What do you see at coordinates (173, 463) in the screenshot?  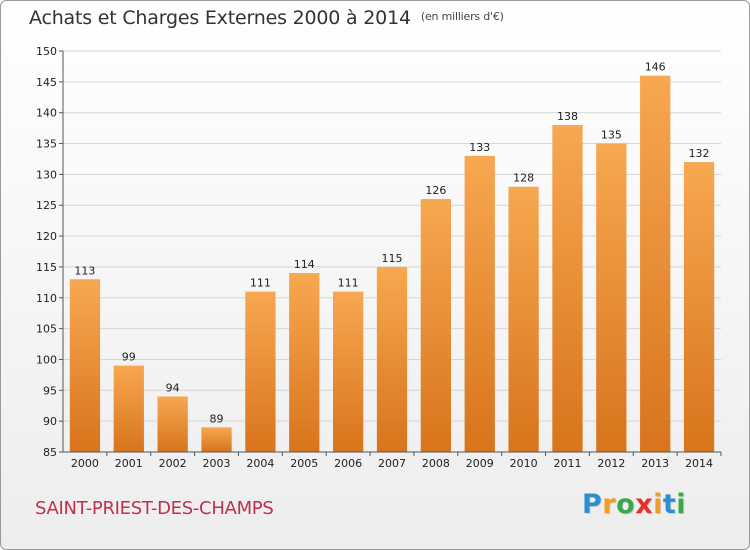 I see `x-tick-label-2002: 2002` at bounding box center [173, 463].